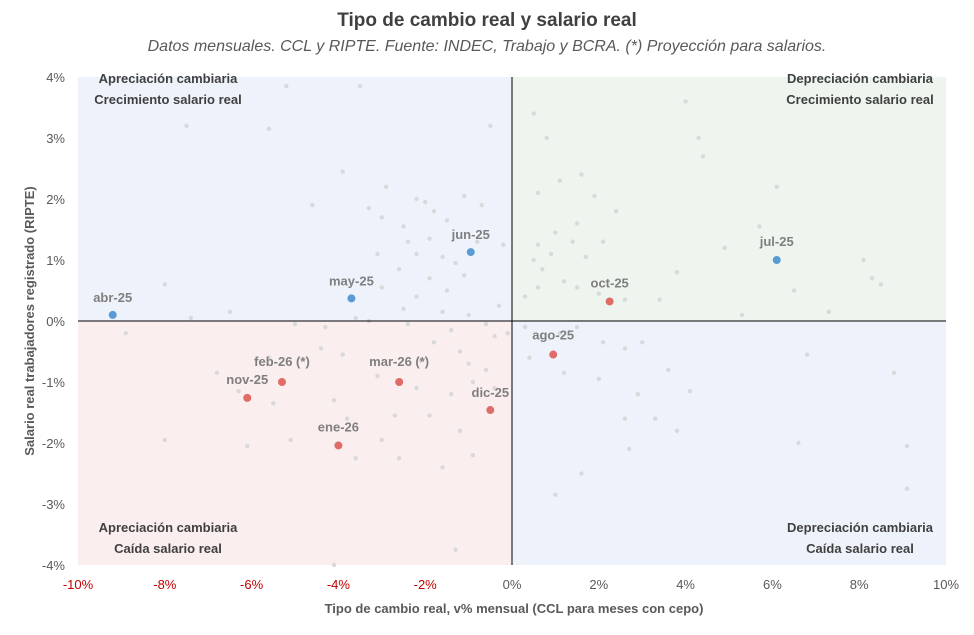 Image resolution: width=974 pixels, height=635 pixels. I want to click on y-tick-label: 2%, so click(55, 199).